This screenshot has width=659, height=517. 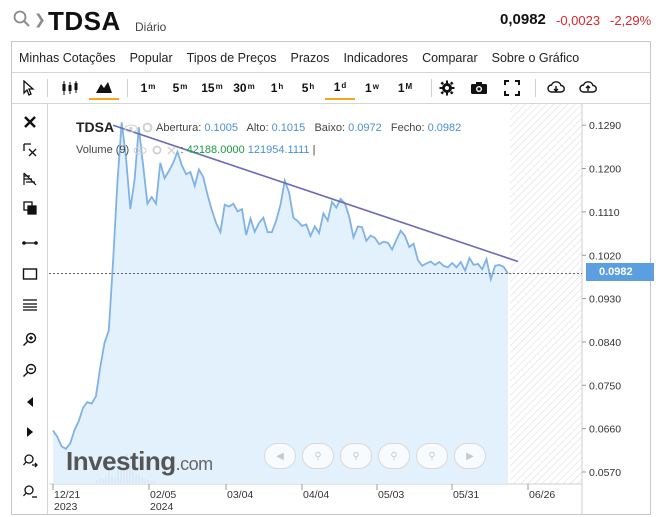 I want to click on chart-nav-buttons: ◀ ⚲ ⚲ ⚲ ⚲ ▶, so click(x=375, y=456).